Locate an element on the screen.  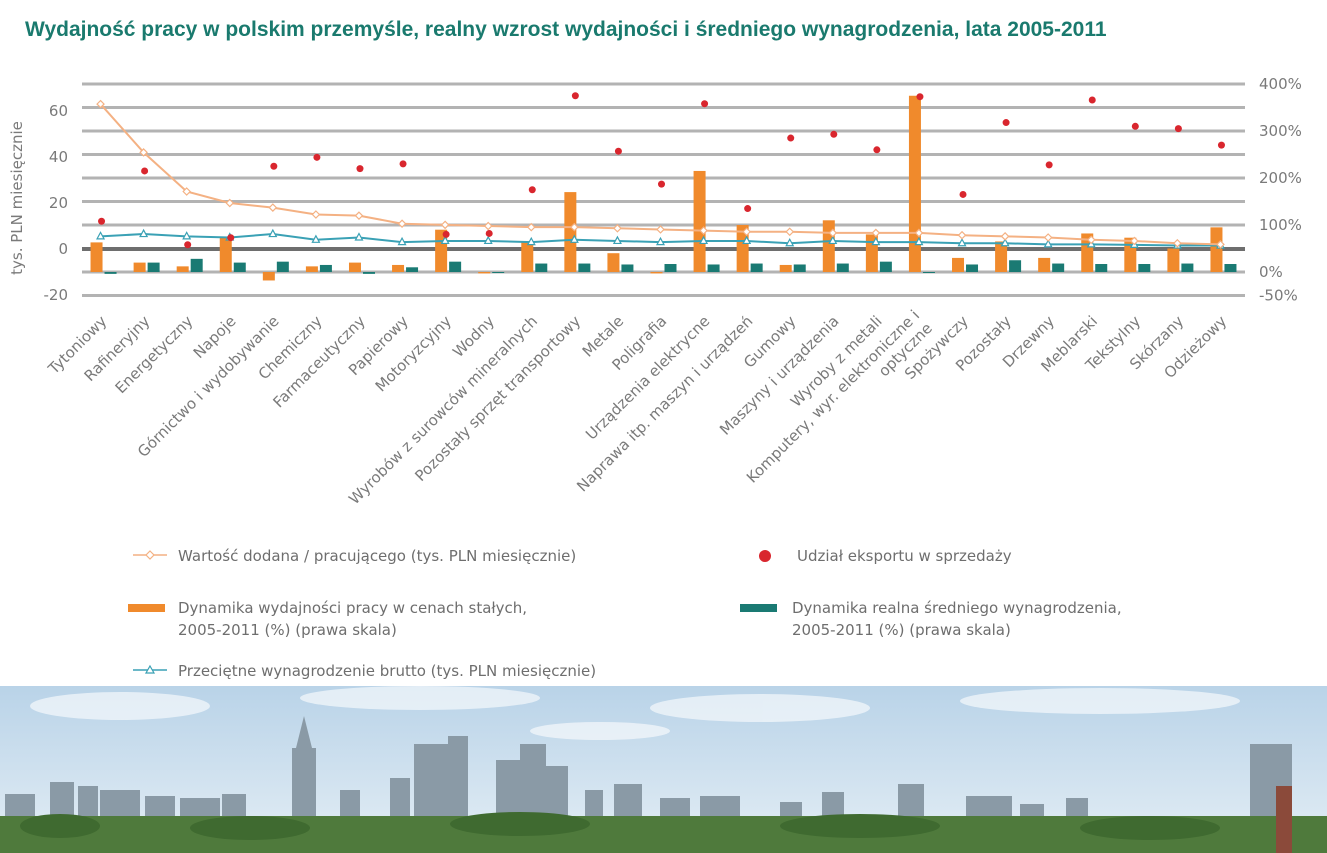
y-tick-label: 20 is located at coordinates (58, 203).